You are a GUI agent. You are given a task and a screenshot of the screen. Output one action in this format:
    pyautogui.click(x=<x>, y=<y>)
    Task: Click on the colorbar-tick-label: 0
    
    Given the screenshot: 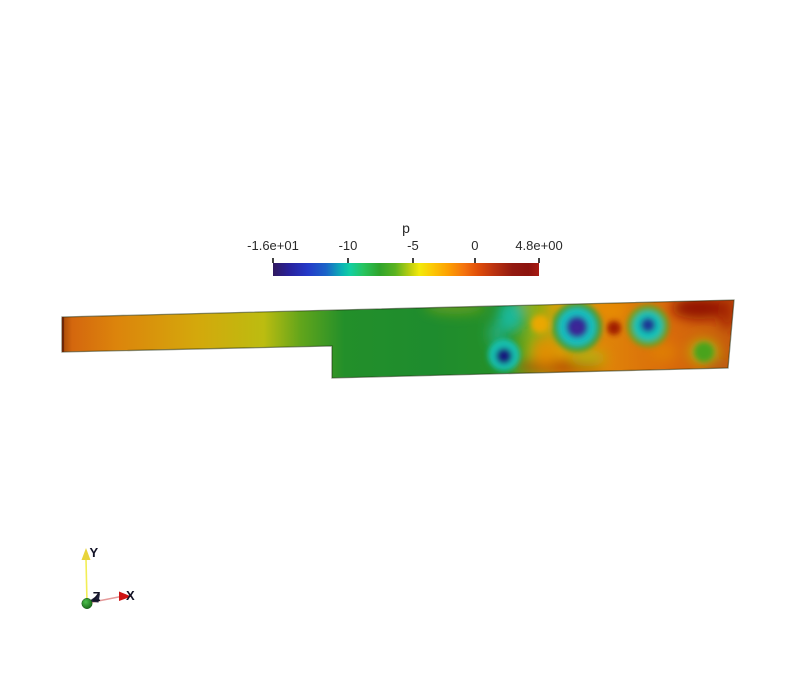 What is the action you would take?
    pyautogui.click(x=475, y=245)
    